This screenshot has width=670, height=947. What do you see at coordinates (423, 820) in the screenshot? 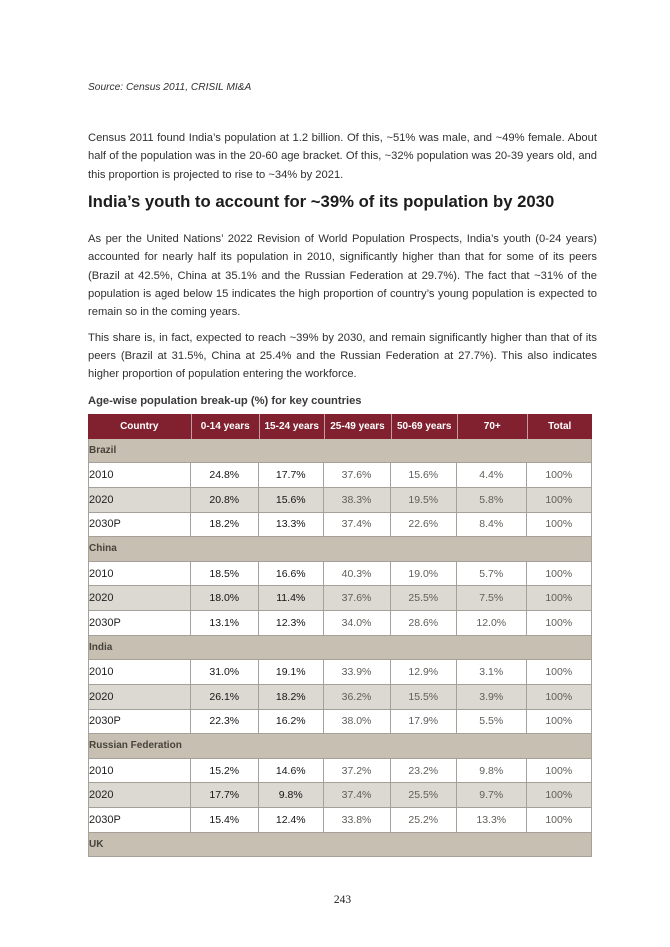
I see `cell-value: 25.2%` at bounding box center [423, 820].